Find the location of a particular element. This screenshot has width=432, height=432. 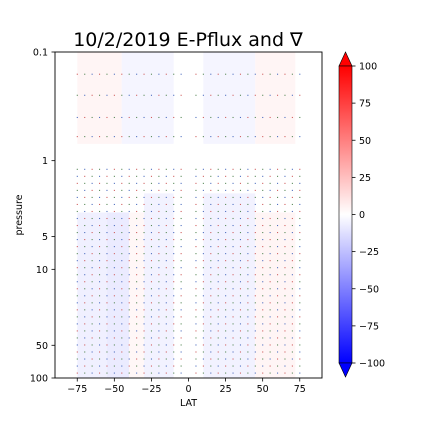

colorbar-extend-max is located at coordinates (345, 59).